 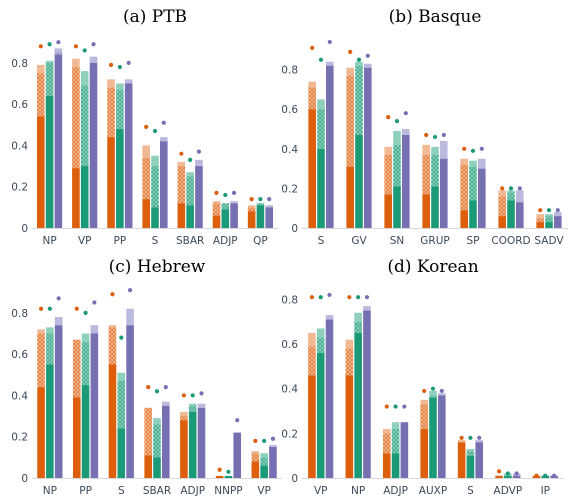 What do you see at coordinates (273, 457) in the screenshot?
I see `bar-group-vp-purple` at bounding box center [273, 457].